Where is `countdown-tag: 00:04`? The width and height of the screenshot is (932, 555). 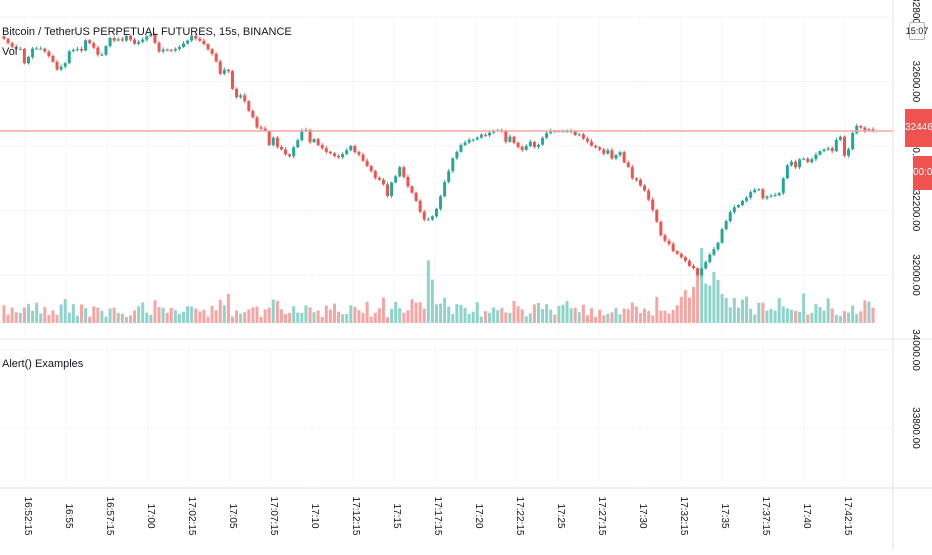 countdown-tag: 00:04 is located at coordinates (922, 173).